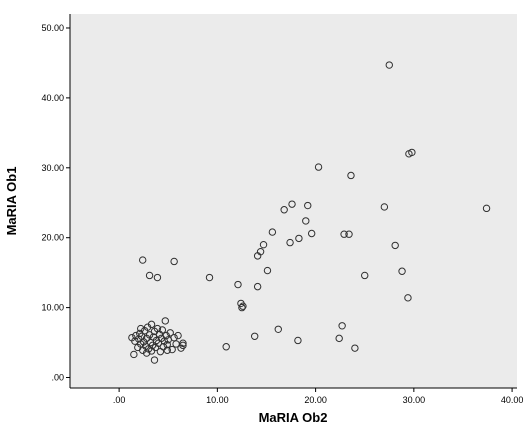 The image size is (527, 428). I want to click on y-axis-ticks: .00 10.00 20.00 30.00 40.00 50.00, so click(55, 203).